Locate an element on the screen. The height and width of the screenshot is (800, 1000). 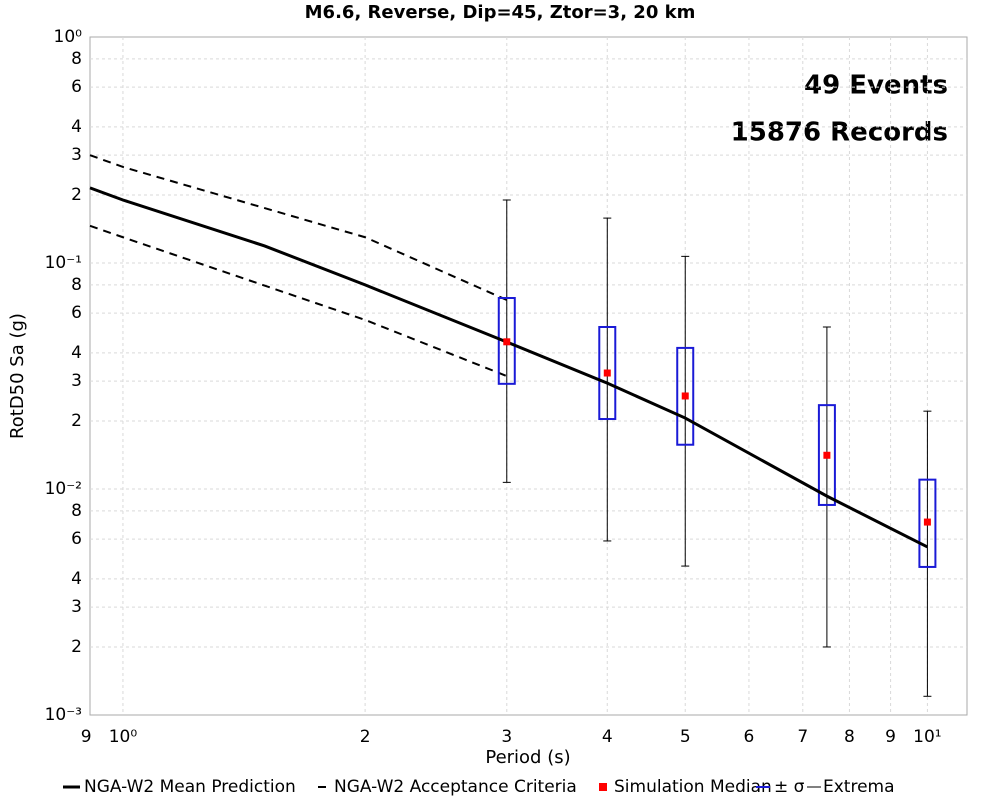
chart-title: M6.6, Reverse, Dip=45, Ztor=3, 20 km is located at coordinates (500, 12).